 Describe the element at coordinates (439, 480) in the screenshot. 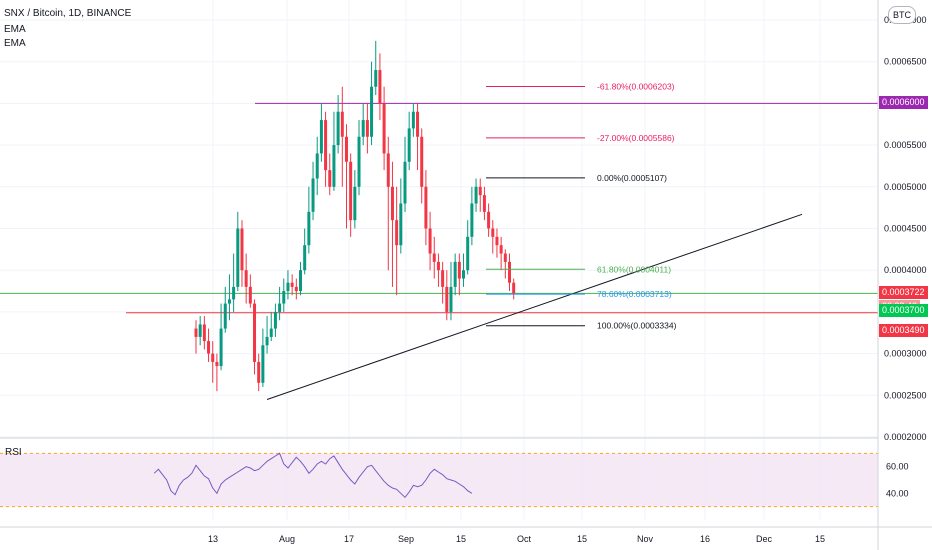

I see `rsi-band` at that location.